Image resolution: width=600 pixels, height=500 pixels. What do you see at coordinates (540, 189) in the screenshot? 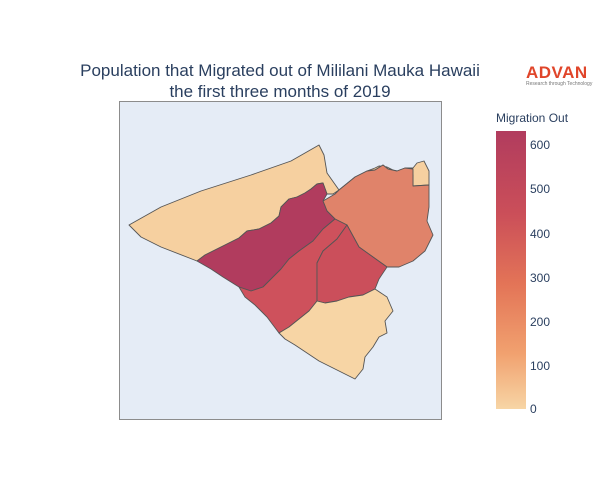
I see `colorbar-tick-500: 500` at bounding box center [540, 189].